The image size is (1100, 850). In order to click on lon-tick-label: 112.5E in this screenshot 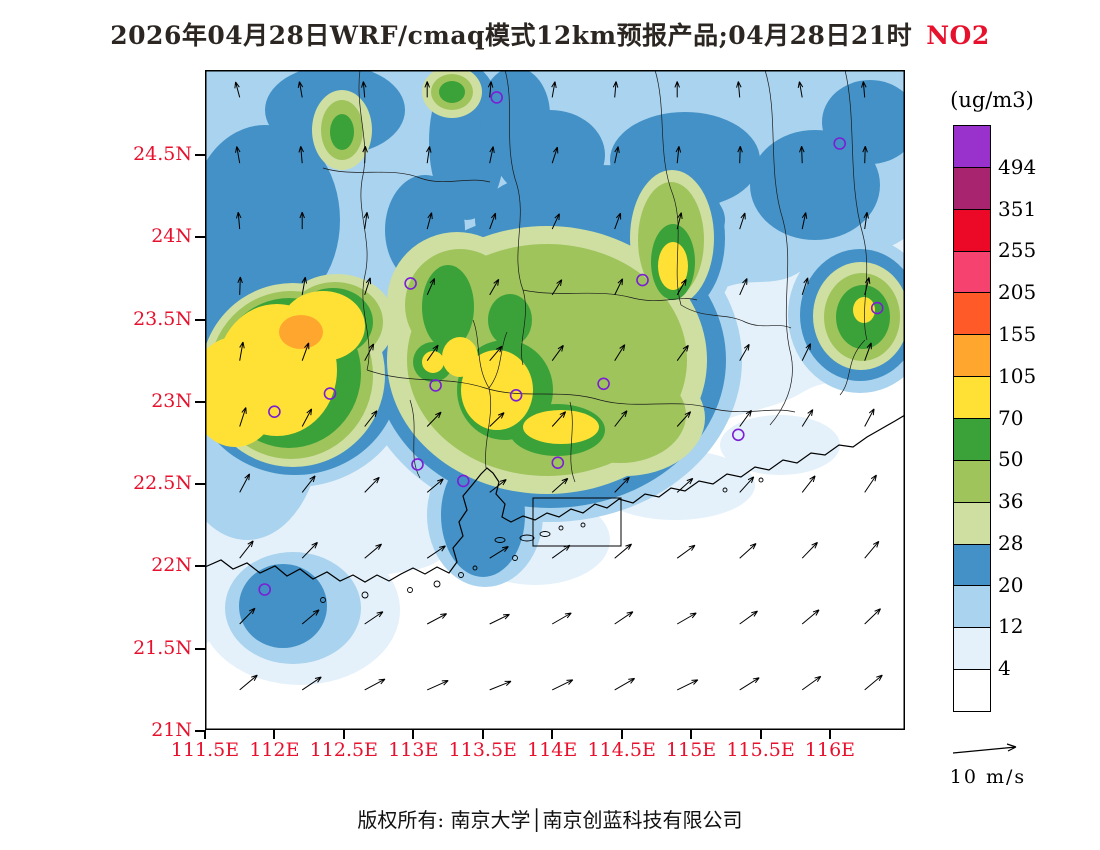, I will do `click(344, 750)`.